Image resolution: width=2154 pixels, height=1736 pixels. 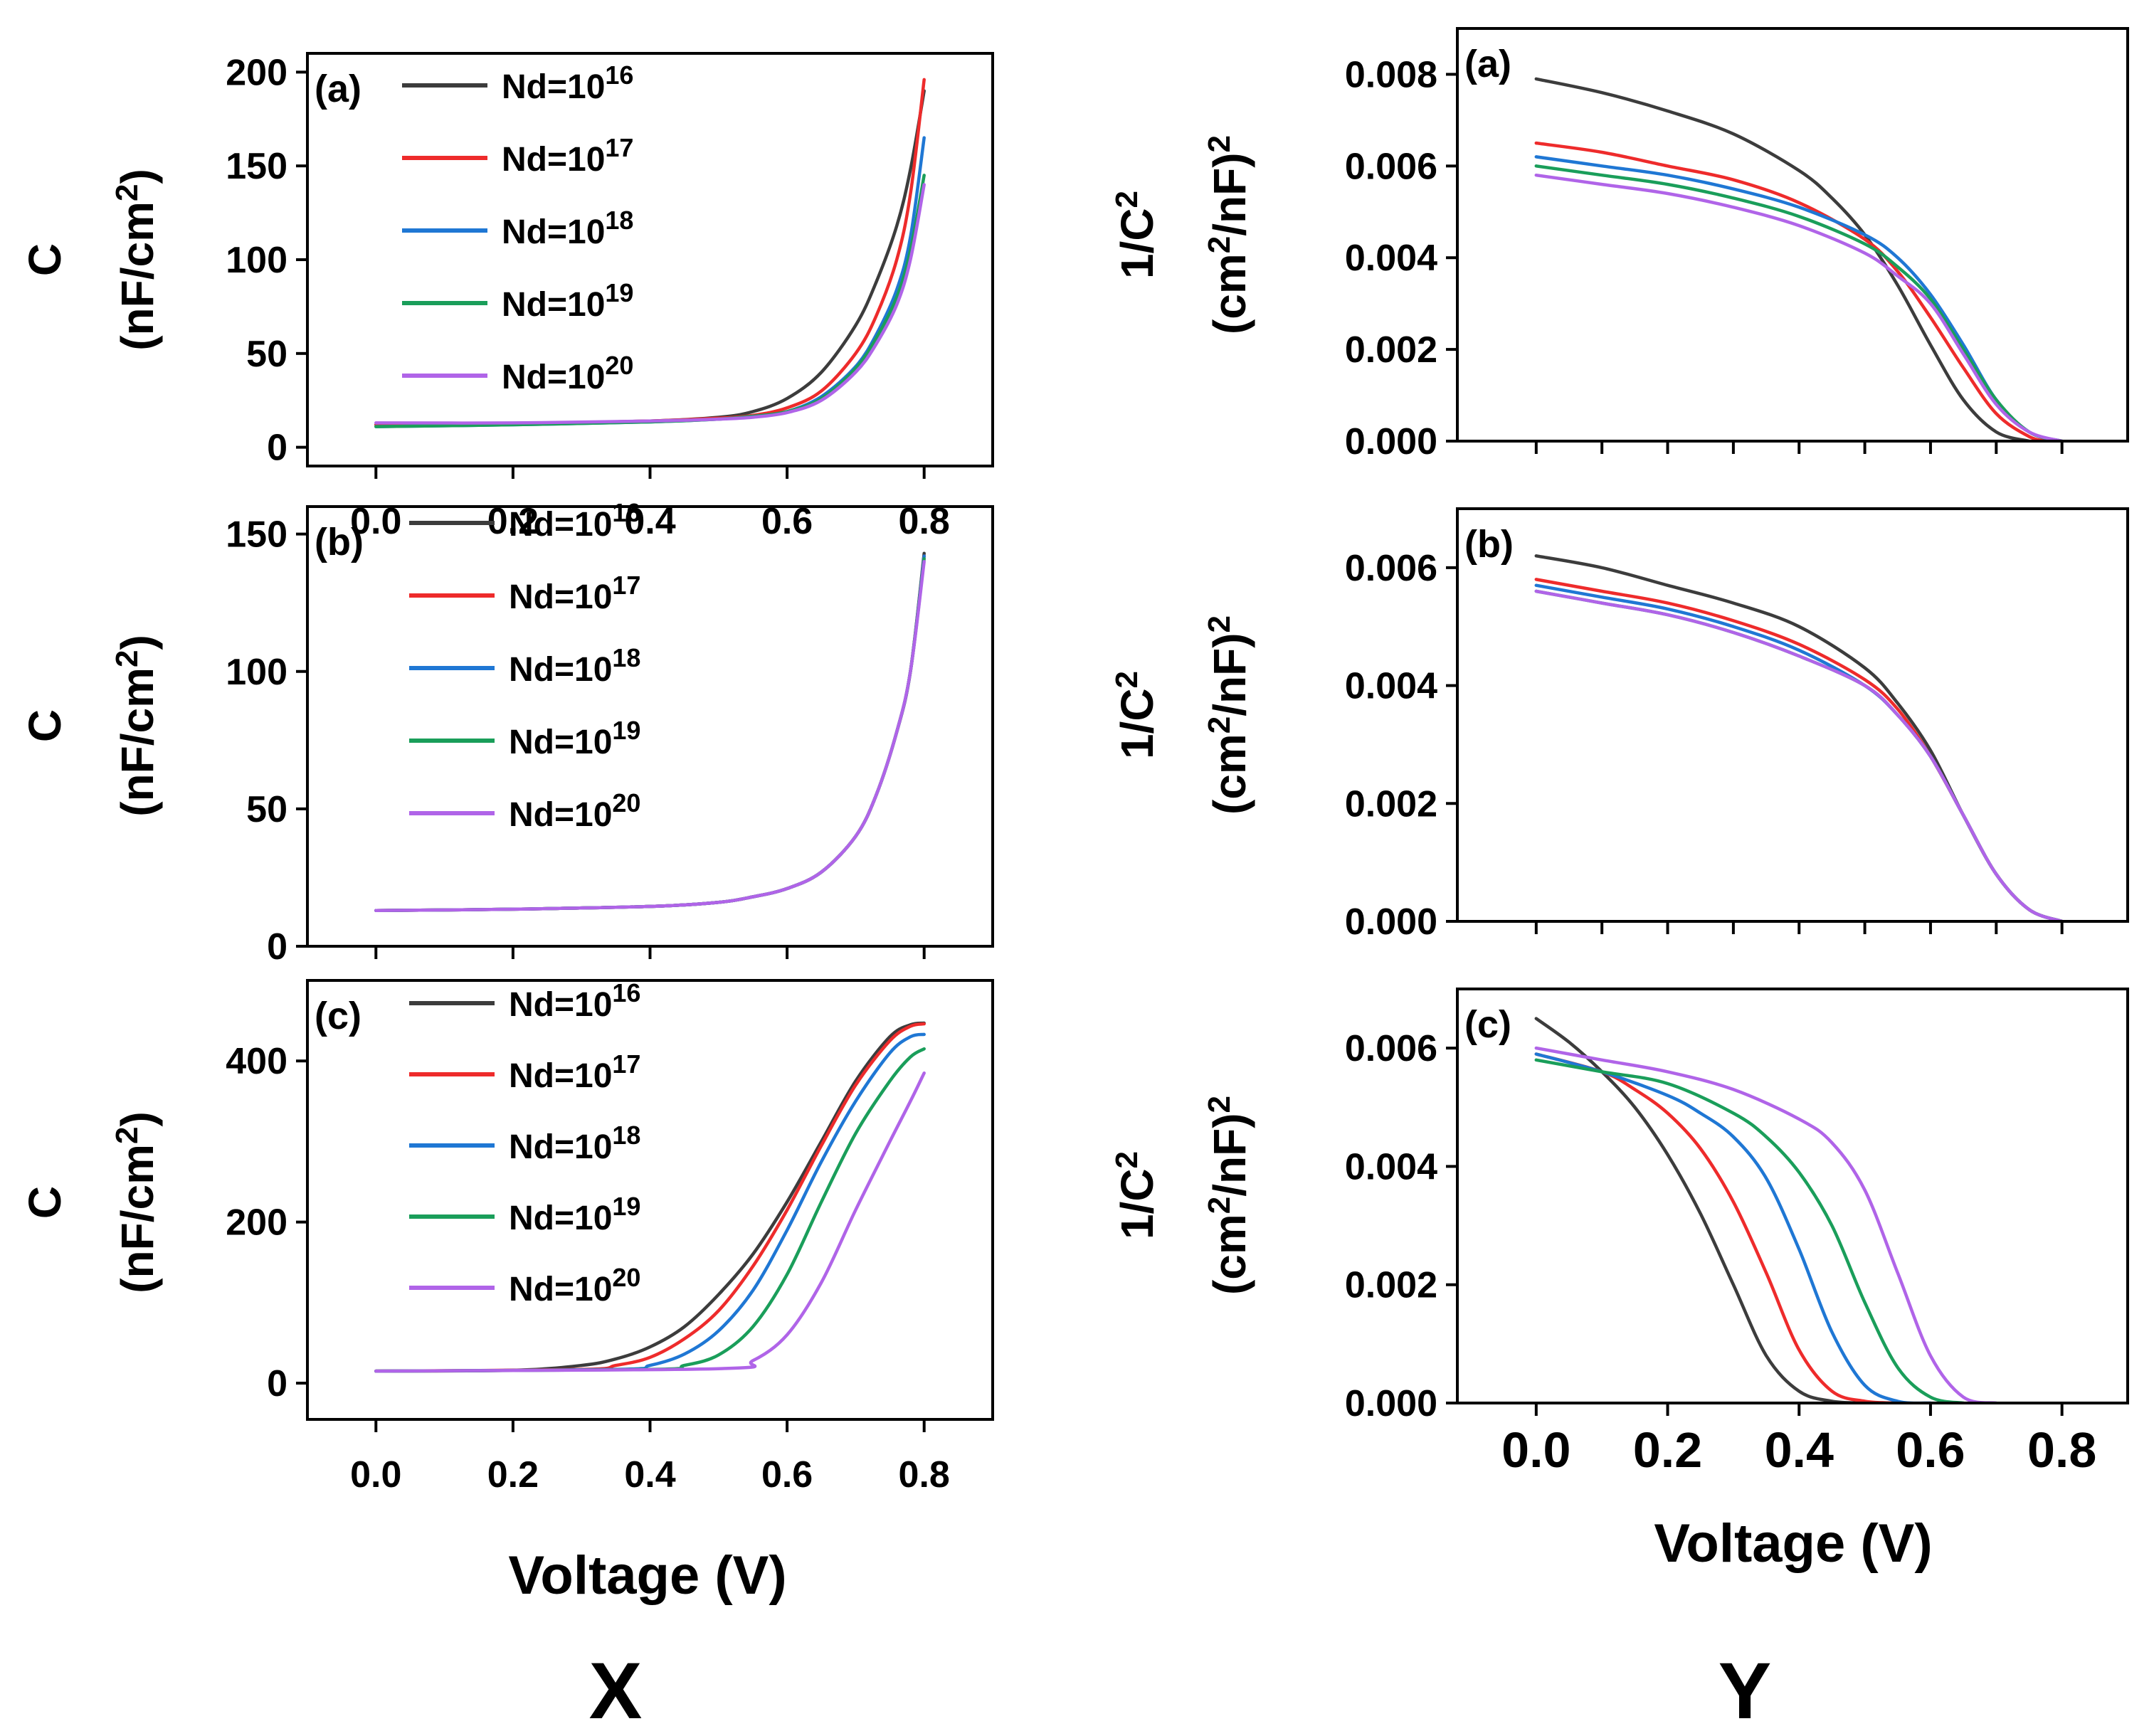 What do you see at coordinates (616, 1690) in the screenshot?
I see `column-label-x: X` at bounding box center [616, 1690].